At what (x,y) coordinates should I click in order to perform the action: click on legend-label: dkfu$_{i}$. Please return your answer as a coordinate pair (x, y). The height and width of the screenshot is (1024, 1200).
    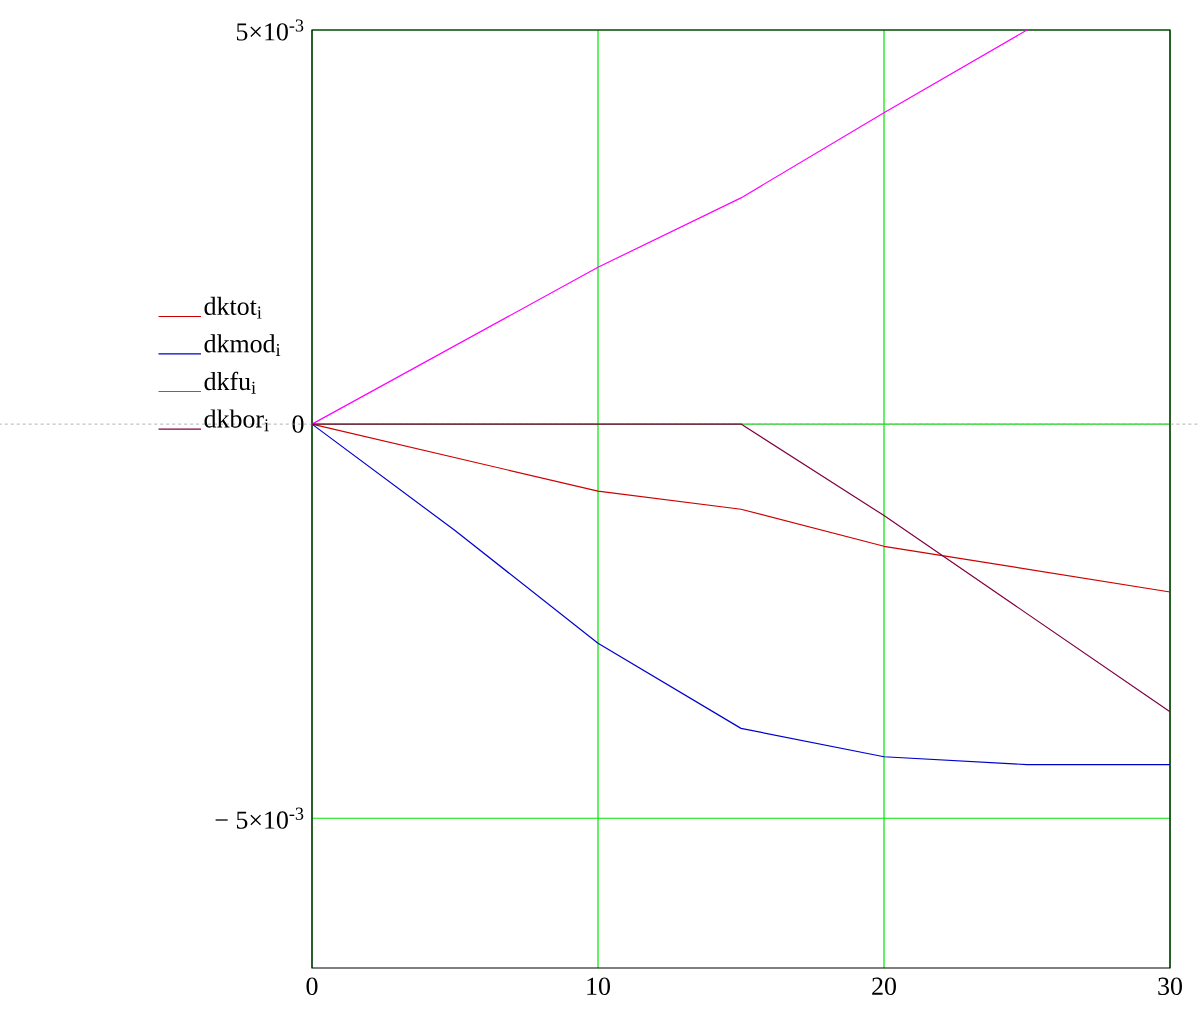
    Looking at the image, I should click on (230, 382).